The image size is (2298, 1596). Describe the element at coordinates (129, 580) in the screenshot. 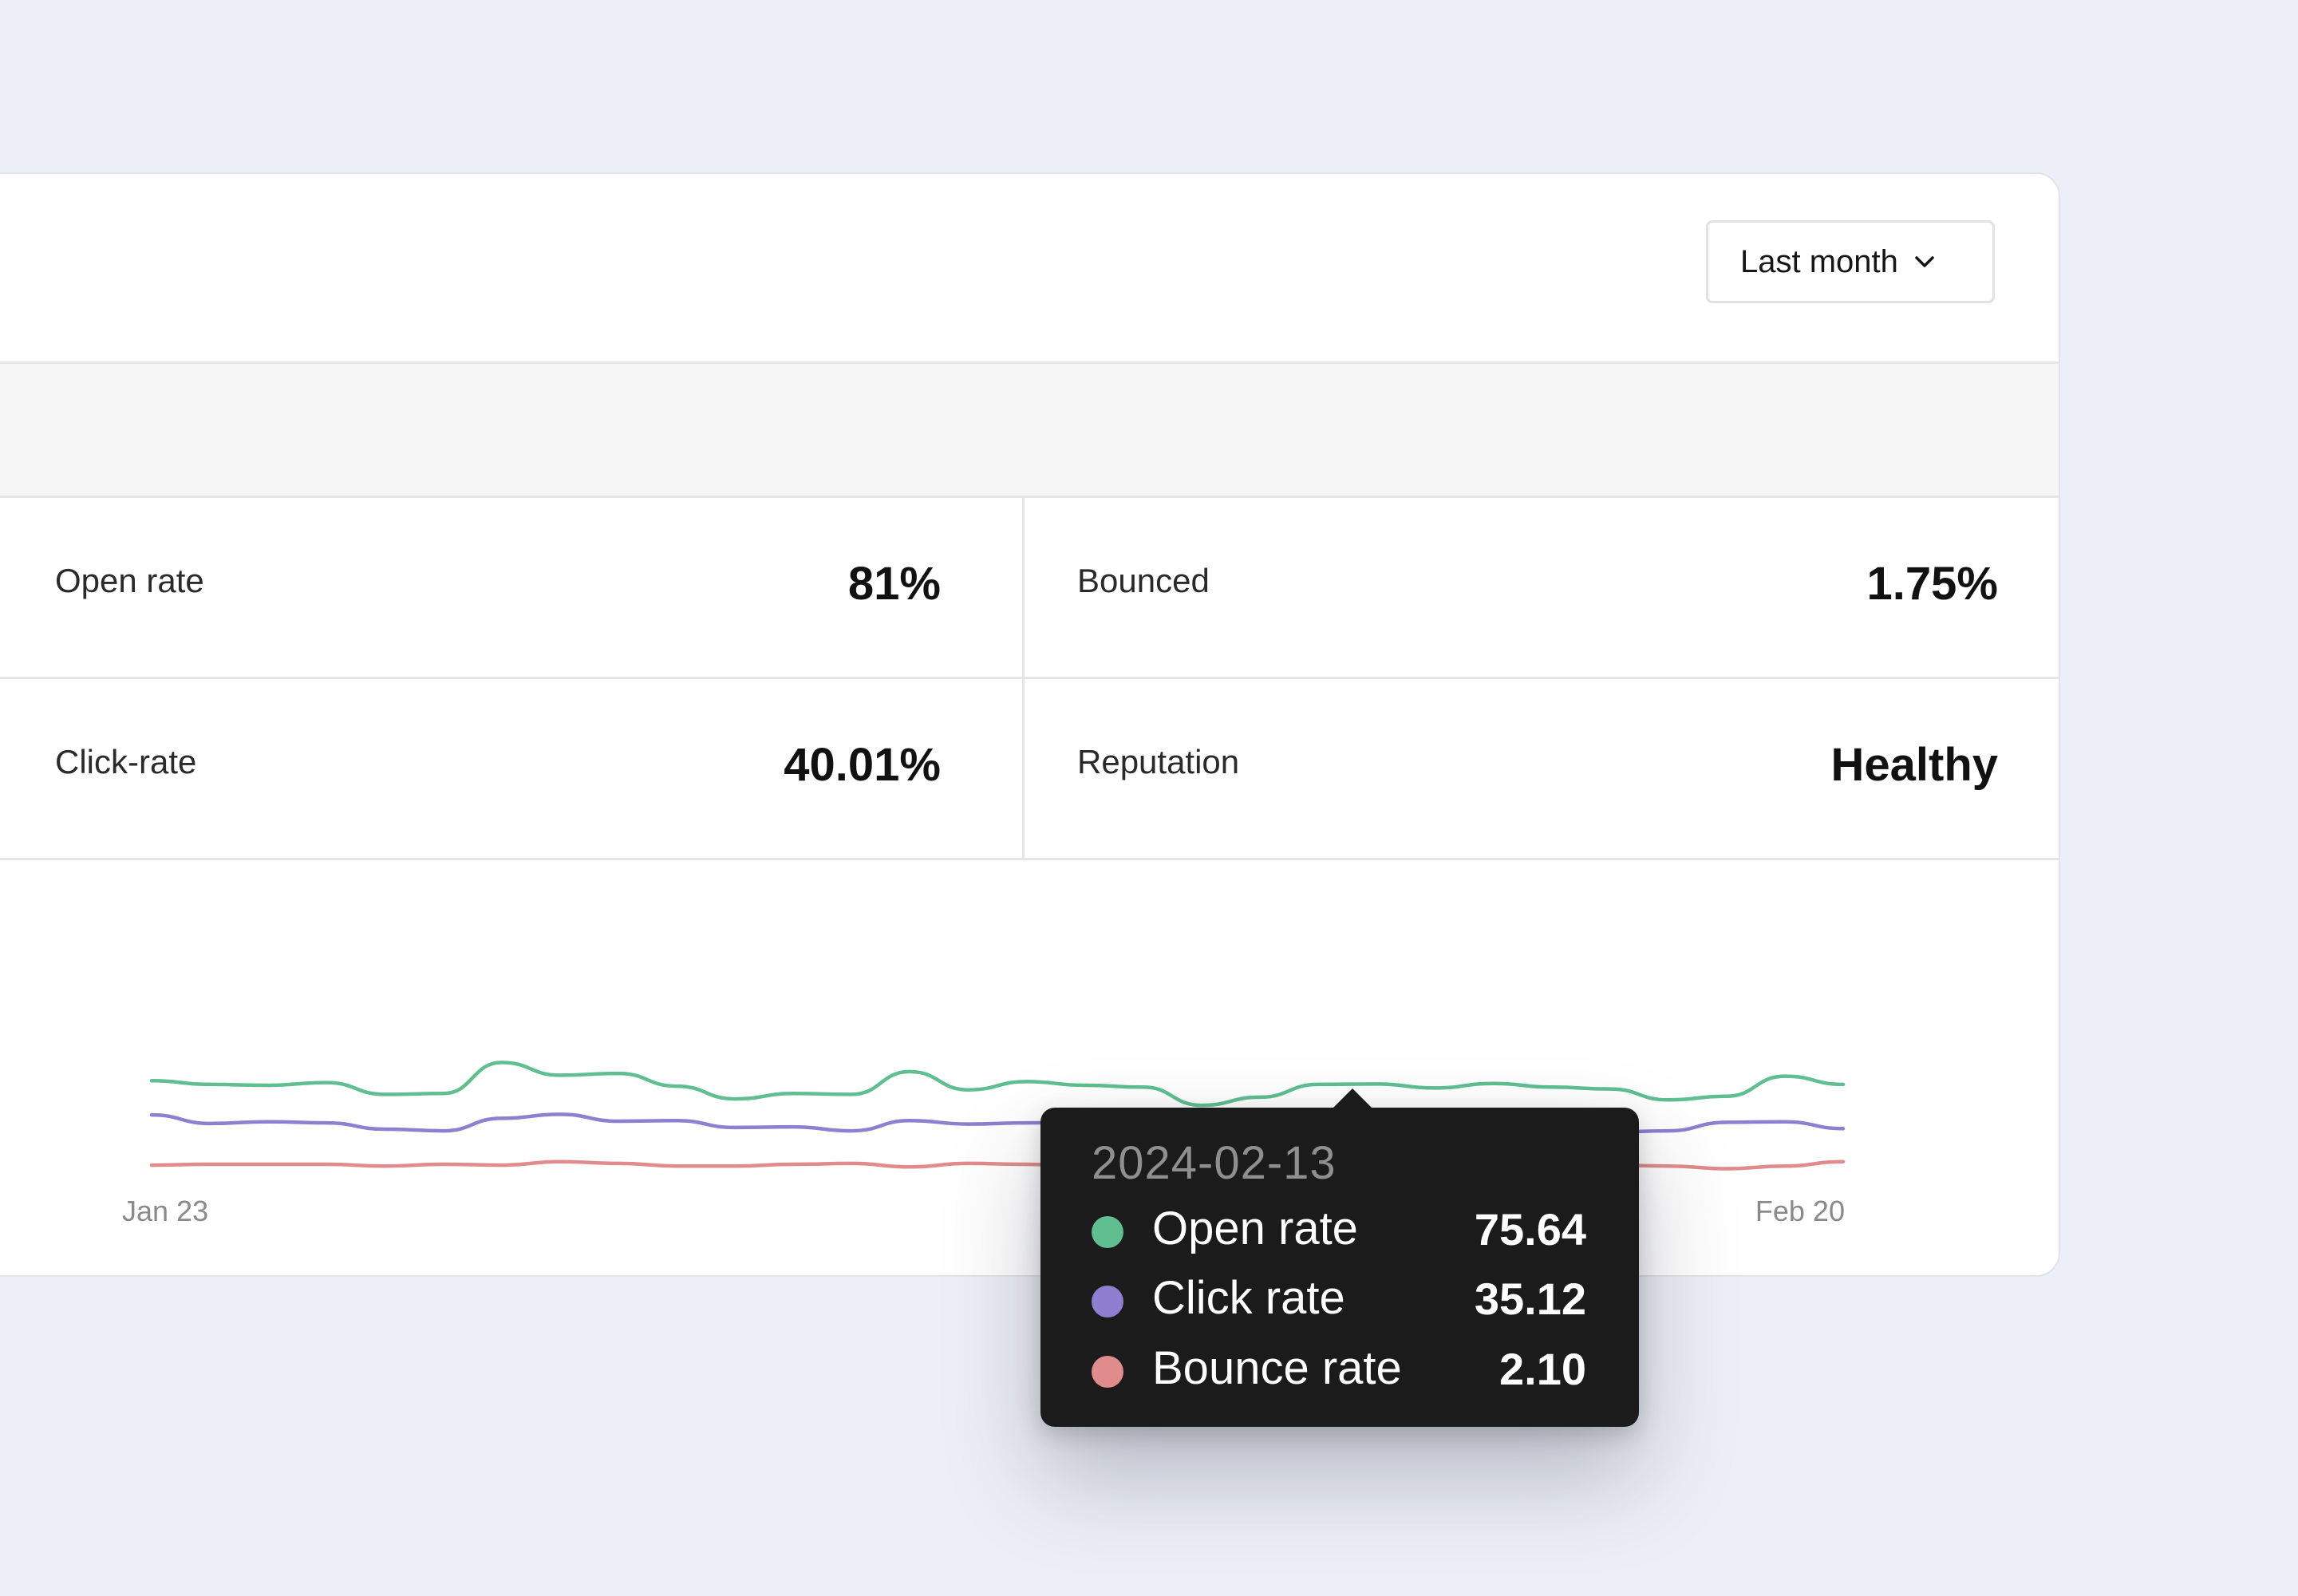

I see `metric-label: Open rate` at that location.